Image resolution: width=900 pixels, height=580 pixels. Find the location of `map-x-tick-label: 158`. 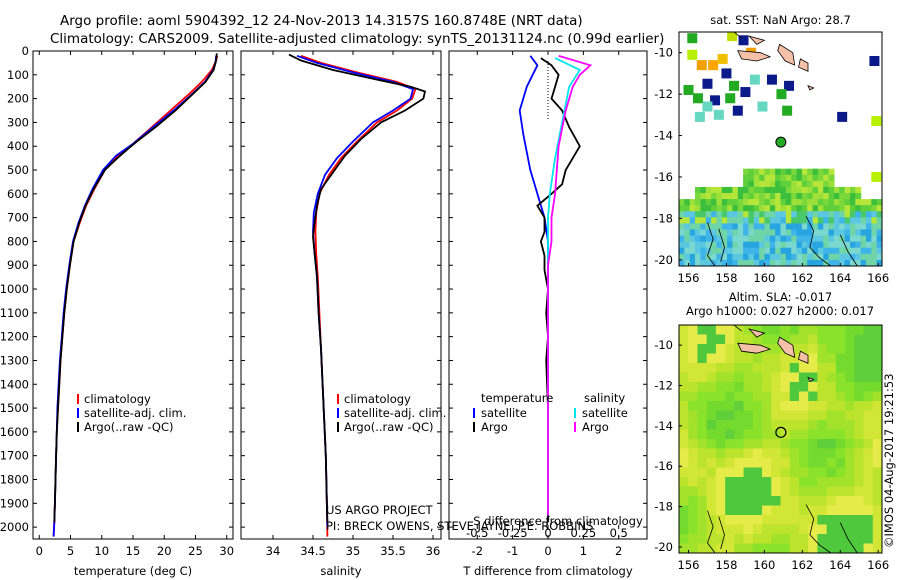

map-x-tick-label: 158 is located at coordinates (726, 565).